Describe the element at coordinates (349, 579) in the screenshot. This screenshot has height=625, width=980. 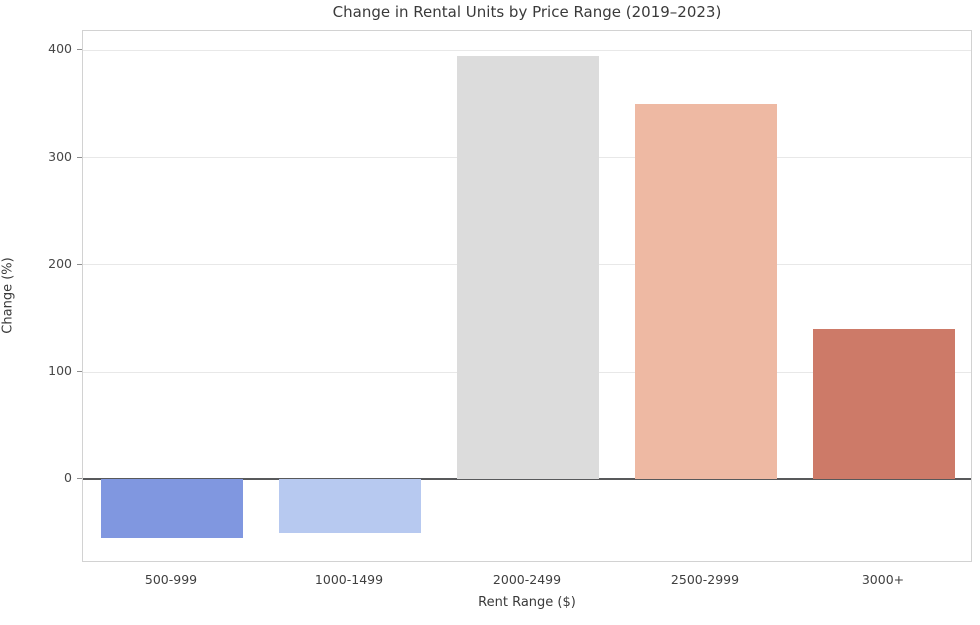
I see `x-tick-label: 1000-1499` at that location.